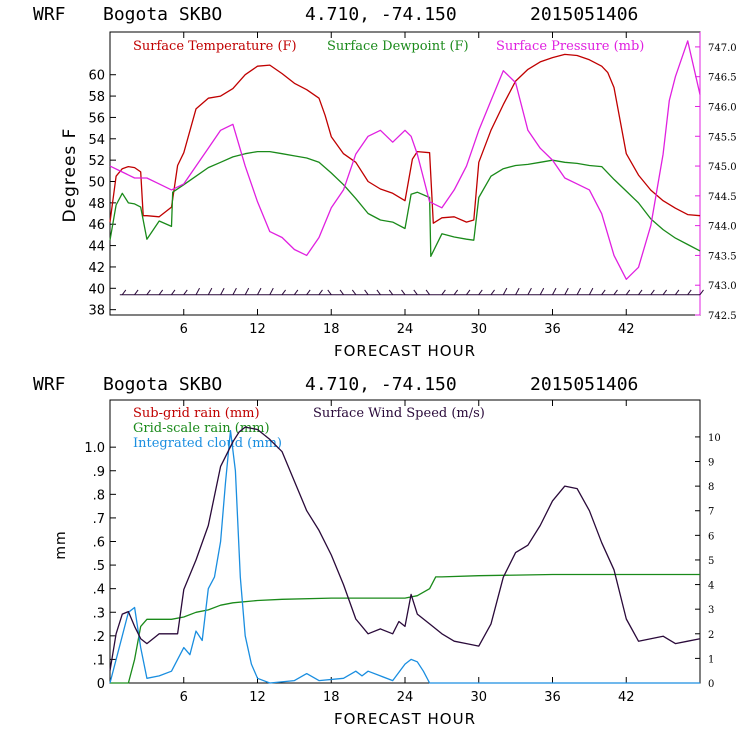  Describe the element at coordinates (711, 586) in the screenshot. I see `y2-tick-label: 4` at that location.